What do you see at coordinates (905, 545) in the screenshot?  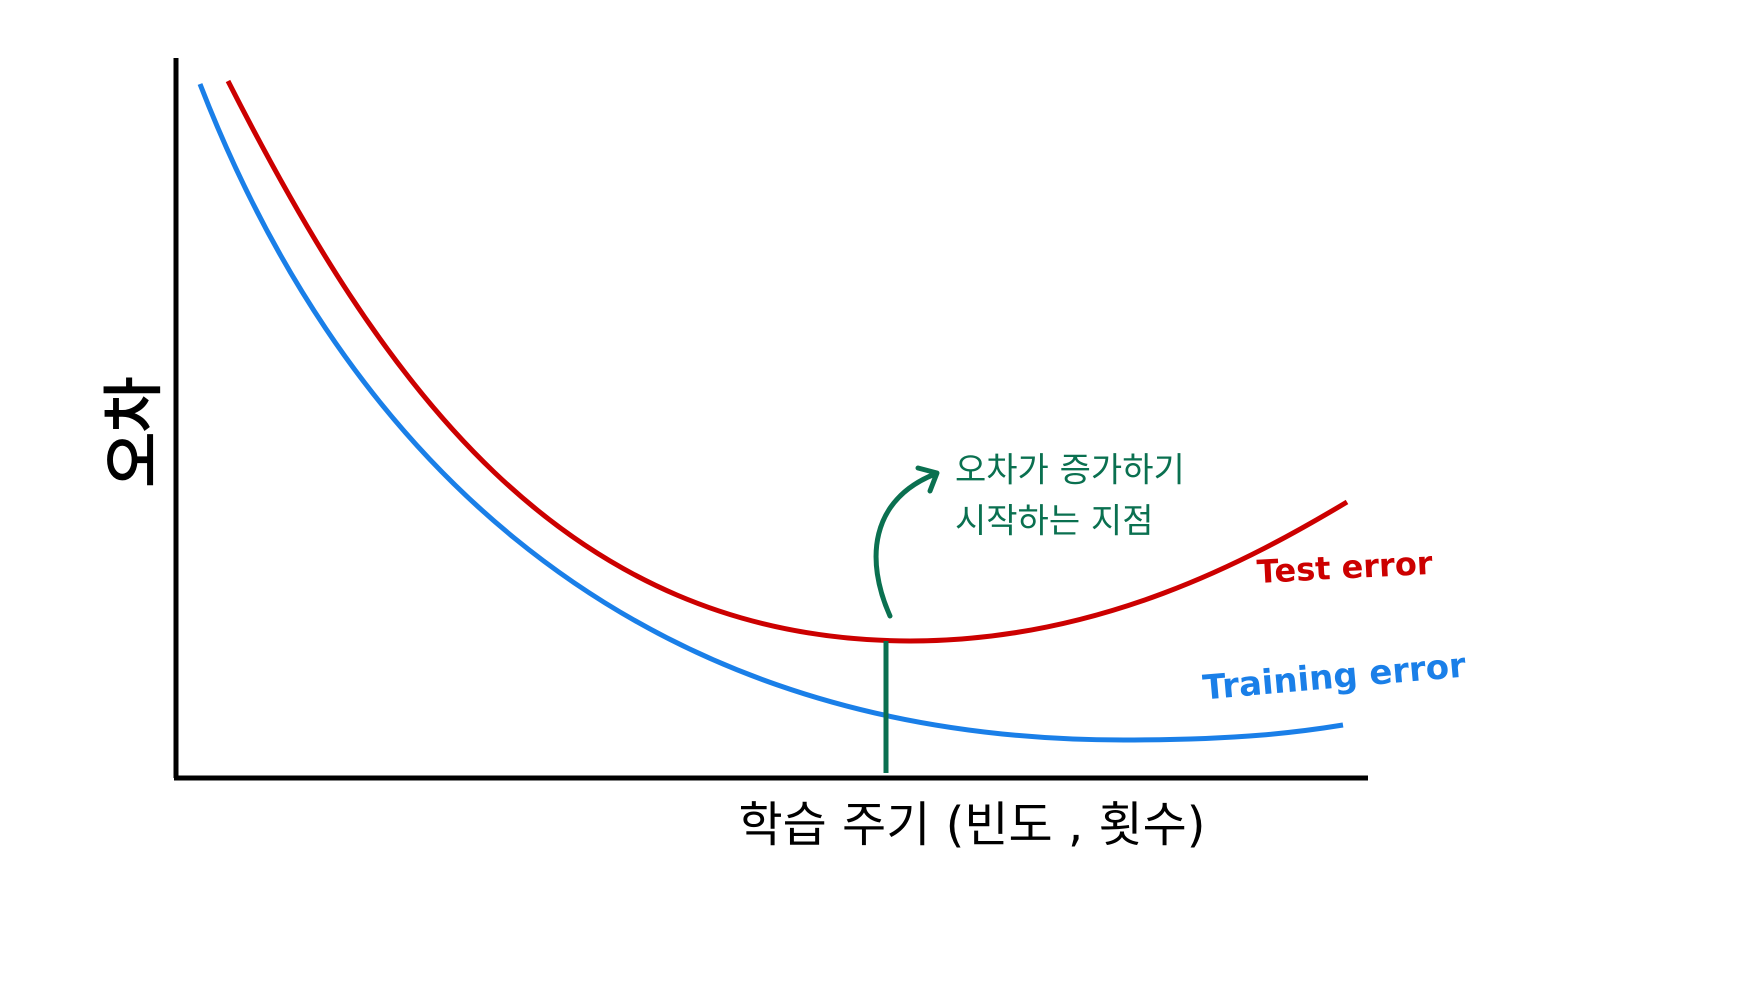 I see `annotation-arrow` at bounding box center [905, 545].